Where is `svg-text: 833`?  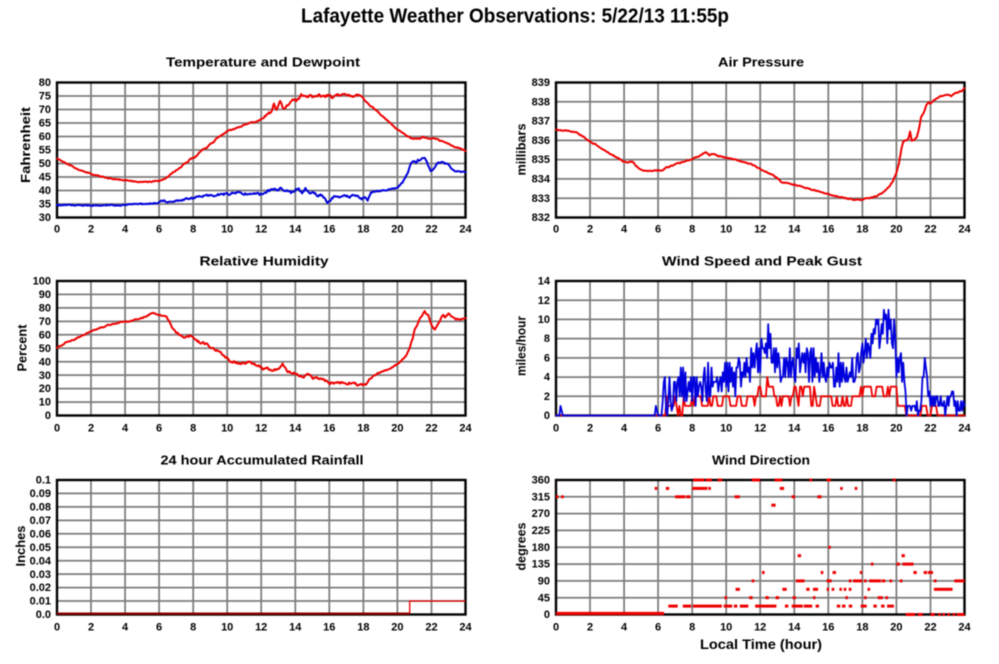 svg-text: 833 is located at coordinates (541, 199).